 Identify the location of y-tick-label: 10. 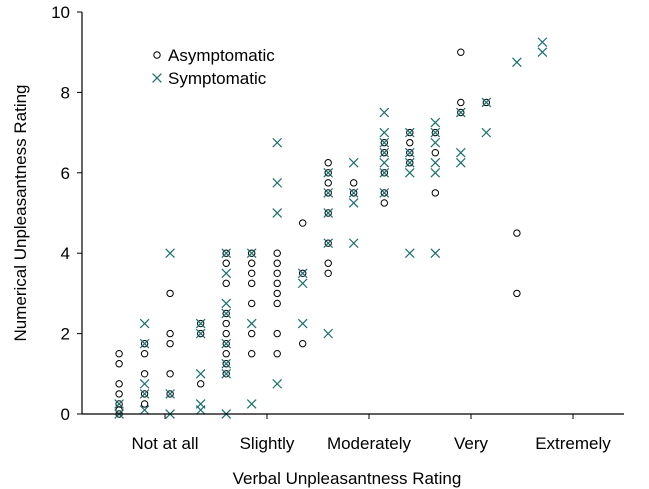
(60, 12).